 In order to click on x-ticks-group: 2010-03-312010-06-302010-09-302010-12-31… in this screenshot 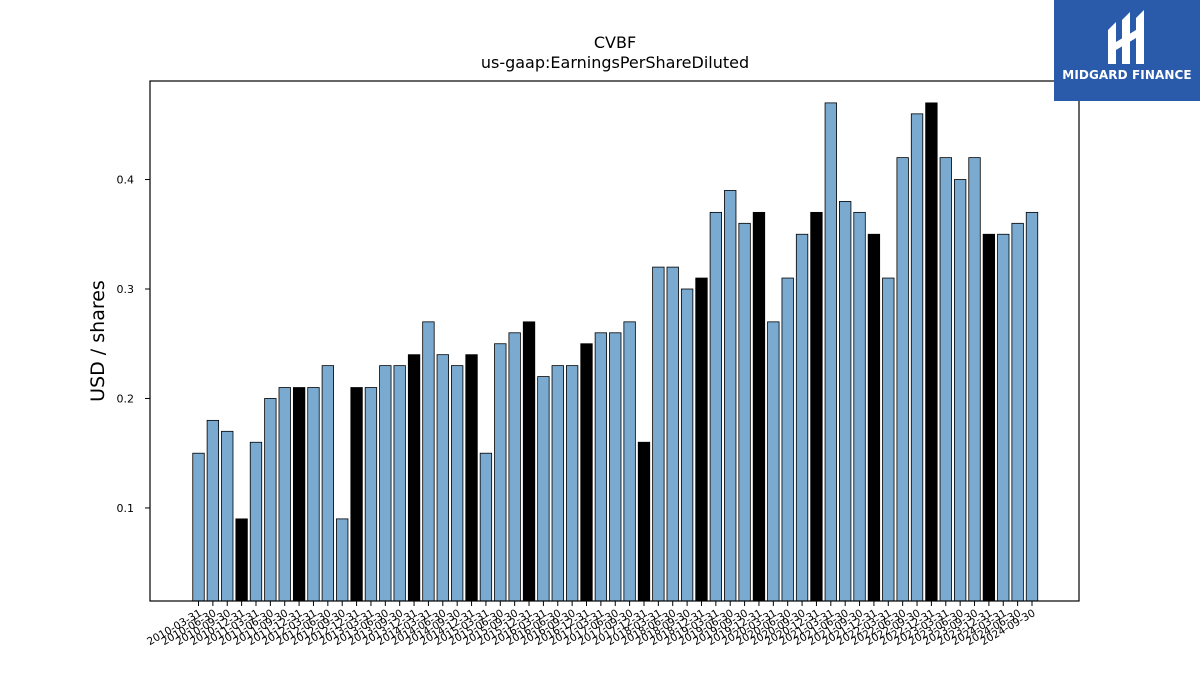, I will do `click(591, 624)`.